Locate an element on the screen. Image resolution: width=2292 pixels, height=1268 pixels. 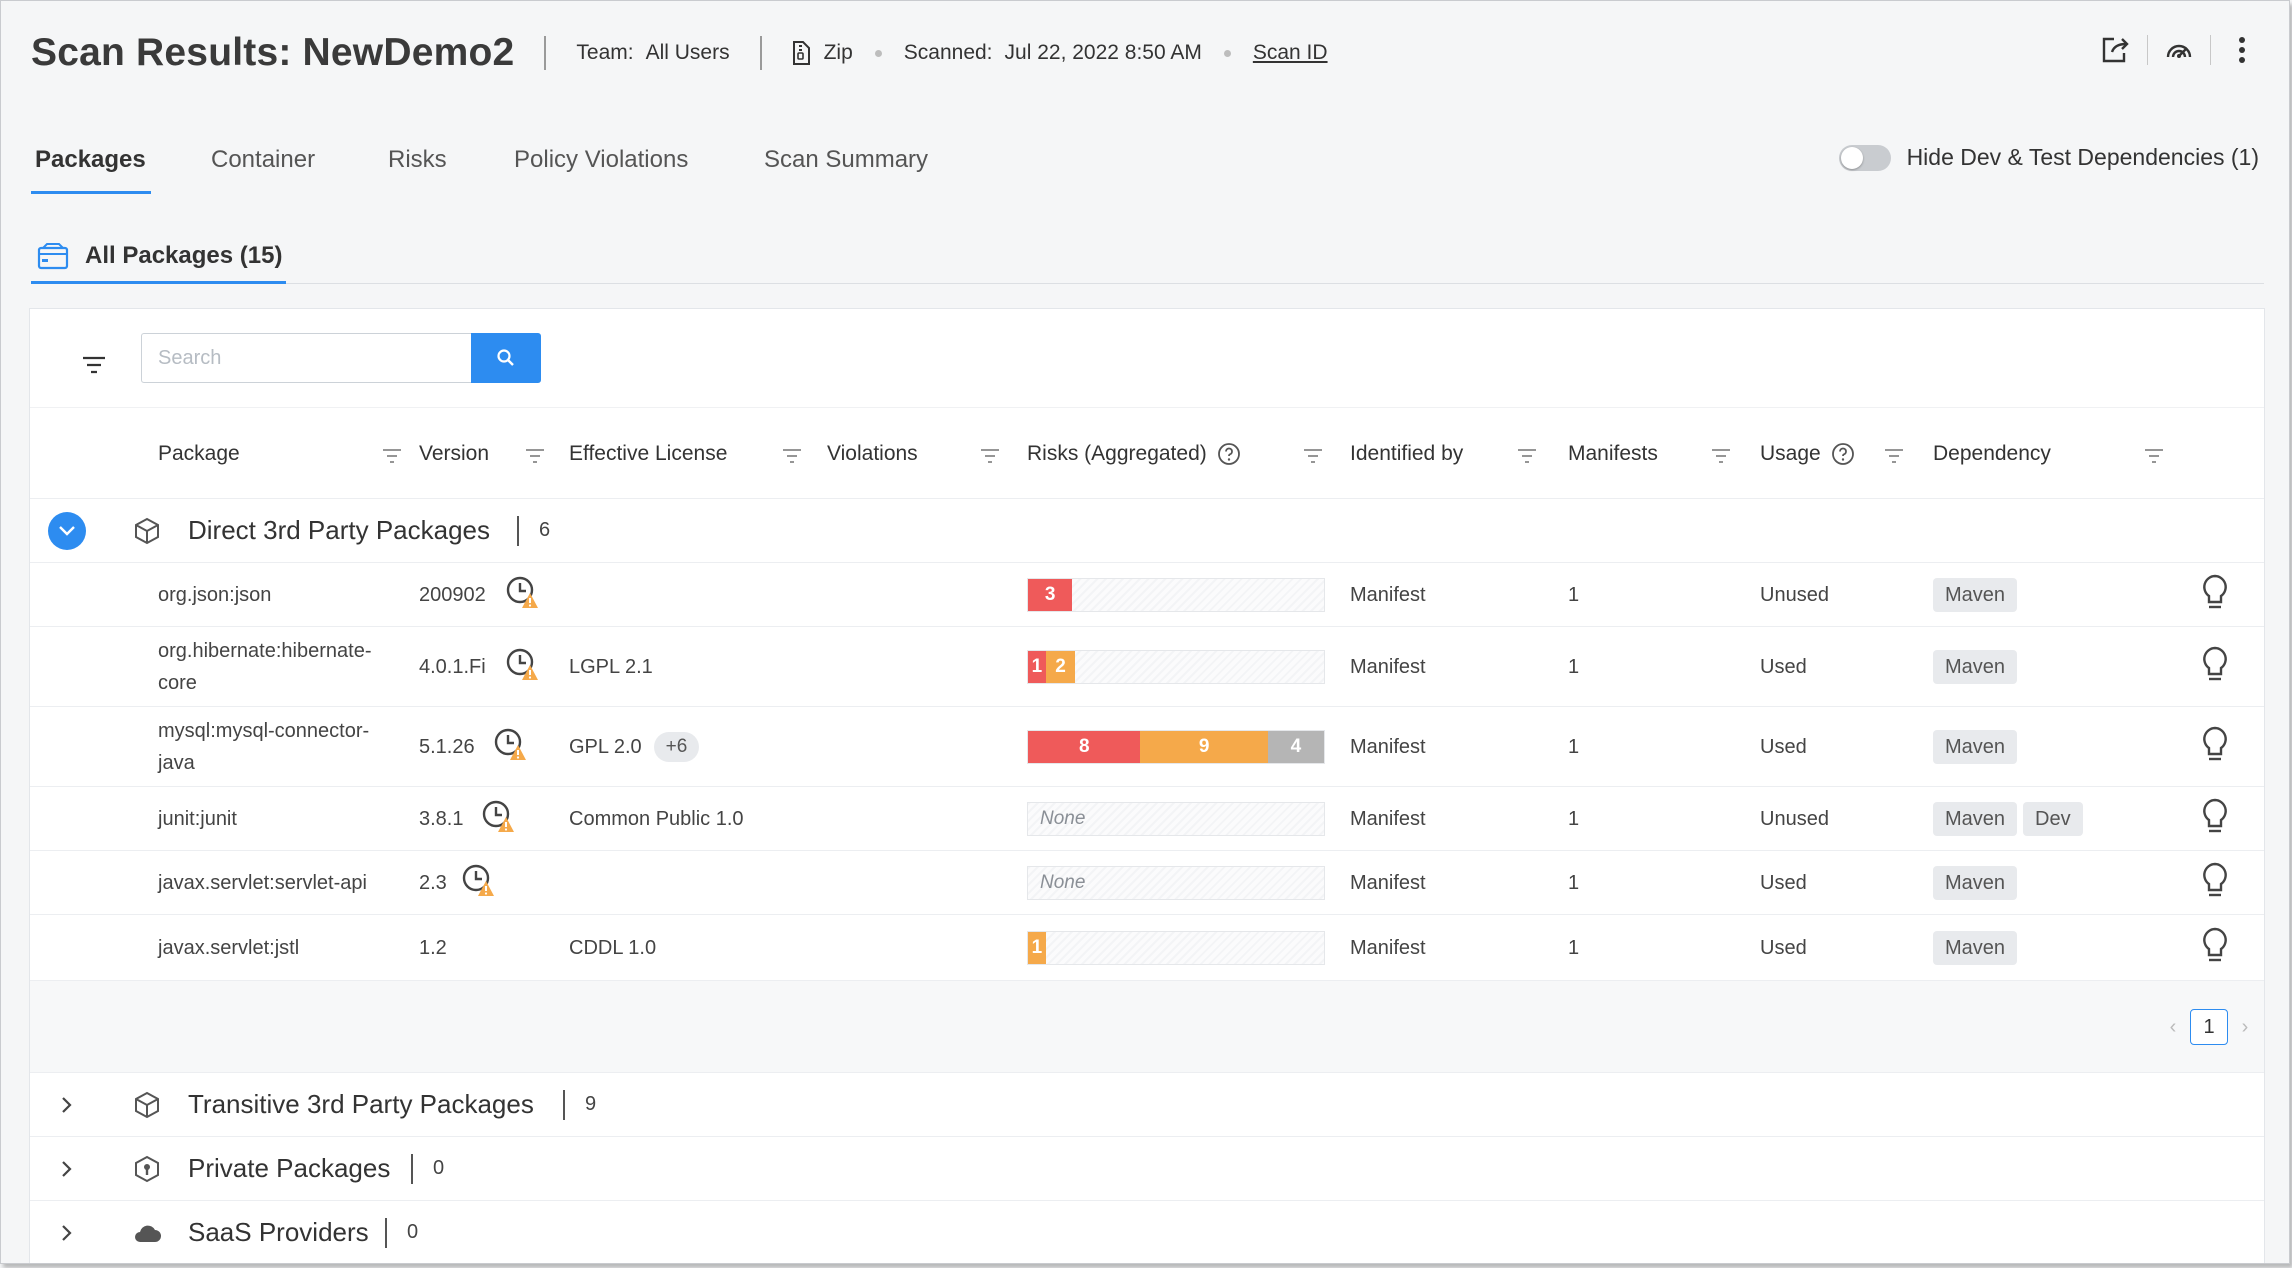
team-info: Team: All Users is located at coordinates (652, 53).